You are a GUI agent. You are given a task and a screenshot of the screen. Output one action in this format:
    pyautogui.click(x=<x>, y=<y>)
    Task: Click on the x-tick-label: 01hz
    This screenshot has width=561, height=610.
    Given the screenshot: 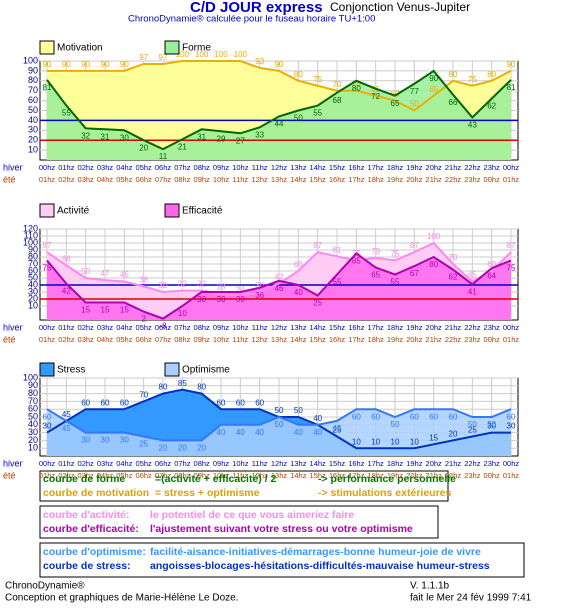 What is the action you would take?
    pyautogui.click(x=511, y=179)
    